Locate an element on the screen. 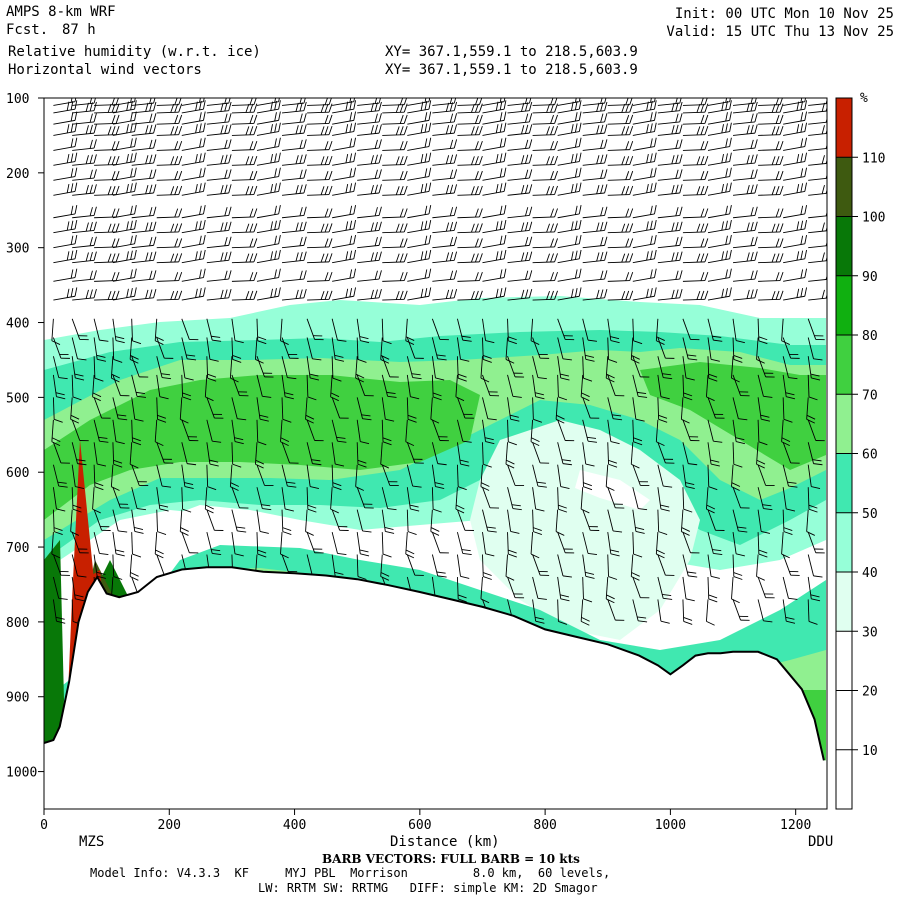 The width and height of the screenshot is (900, 900). y-tick-label: 500 is located at coordinates (17, 398).